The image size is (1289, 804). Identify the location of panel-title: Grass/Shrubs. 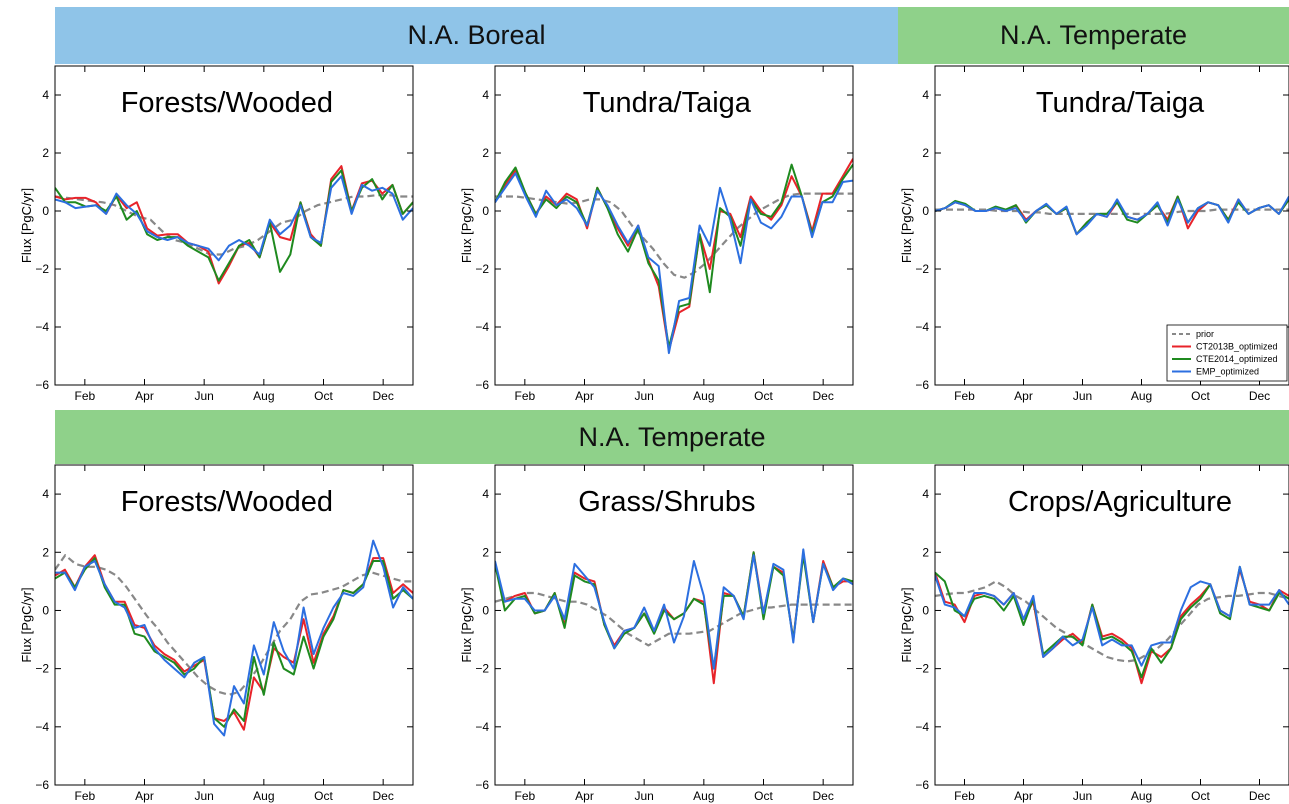
(666, 502).